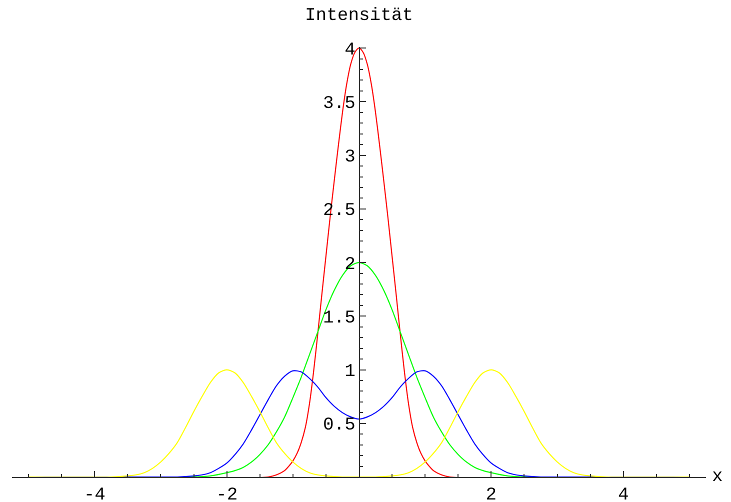 The height and width of the screenshot is (502, 731). I want to click on y-tick-label: 1, so click(350, 372).